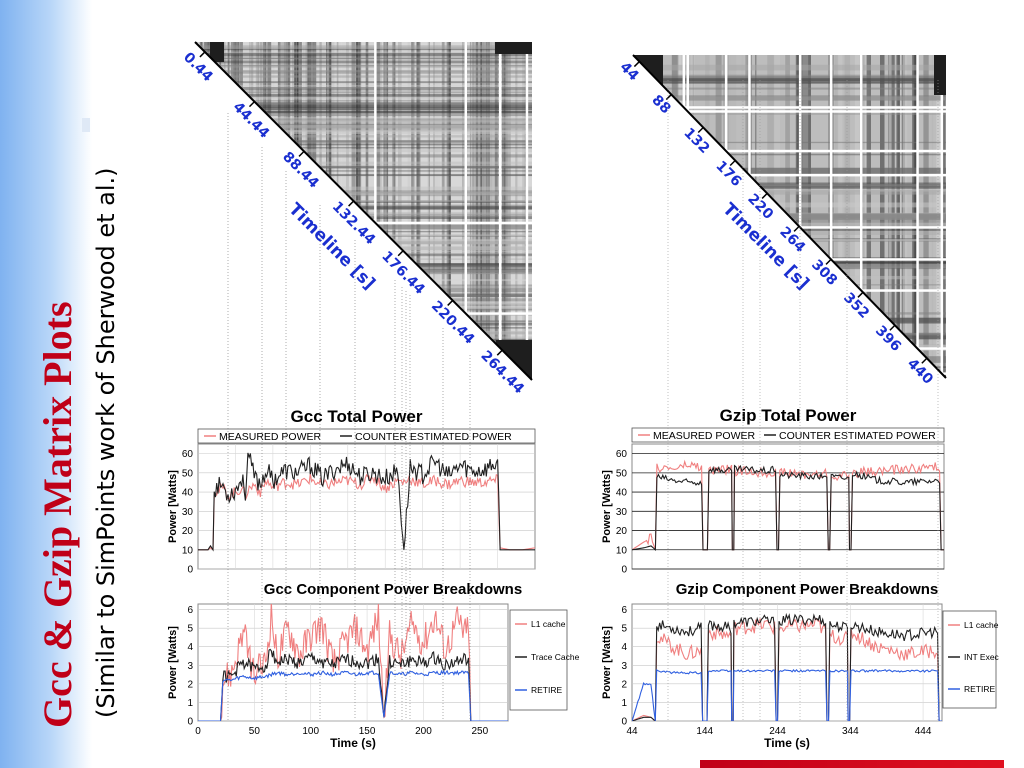 This screenshot has width=1024, height=768. What do you see at coordinates (366, 506) in the screenshot?
I see `plot-frame` at bounding box center [366, 506].